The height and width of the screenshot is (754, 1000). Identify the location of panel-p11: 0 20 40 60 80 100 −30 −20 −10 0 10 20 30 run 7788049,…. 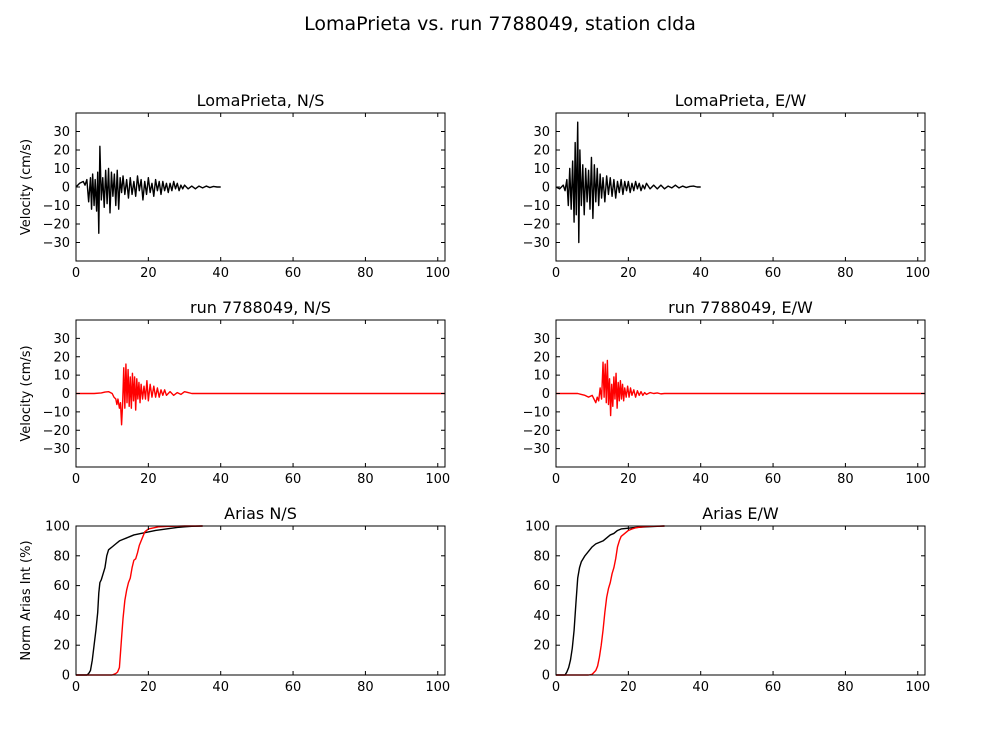
(727, 392).